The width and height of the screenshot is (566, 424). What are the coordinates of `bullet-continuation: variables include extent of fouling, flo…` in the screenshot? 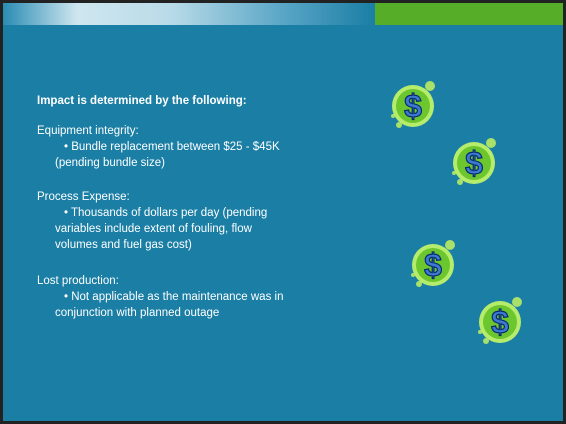 It's located at (153, 229).